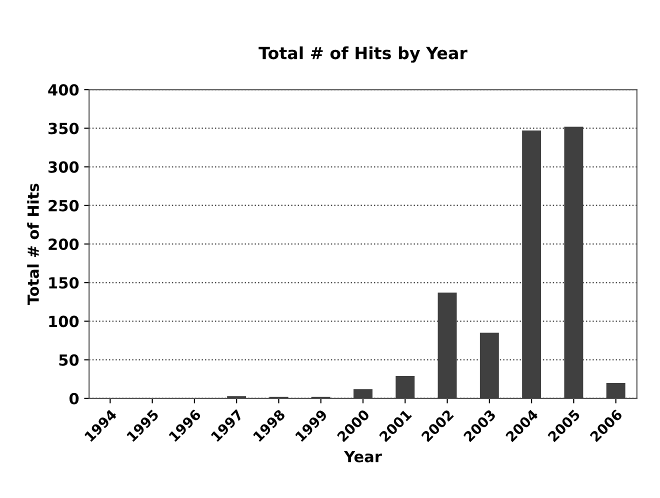 This screenshot has height=498, width=660. I want to click on y-axis-title: Total # of Hits, so click(33, 244).